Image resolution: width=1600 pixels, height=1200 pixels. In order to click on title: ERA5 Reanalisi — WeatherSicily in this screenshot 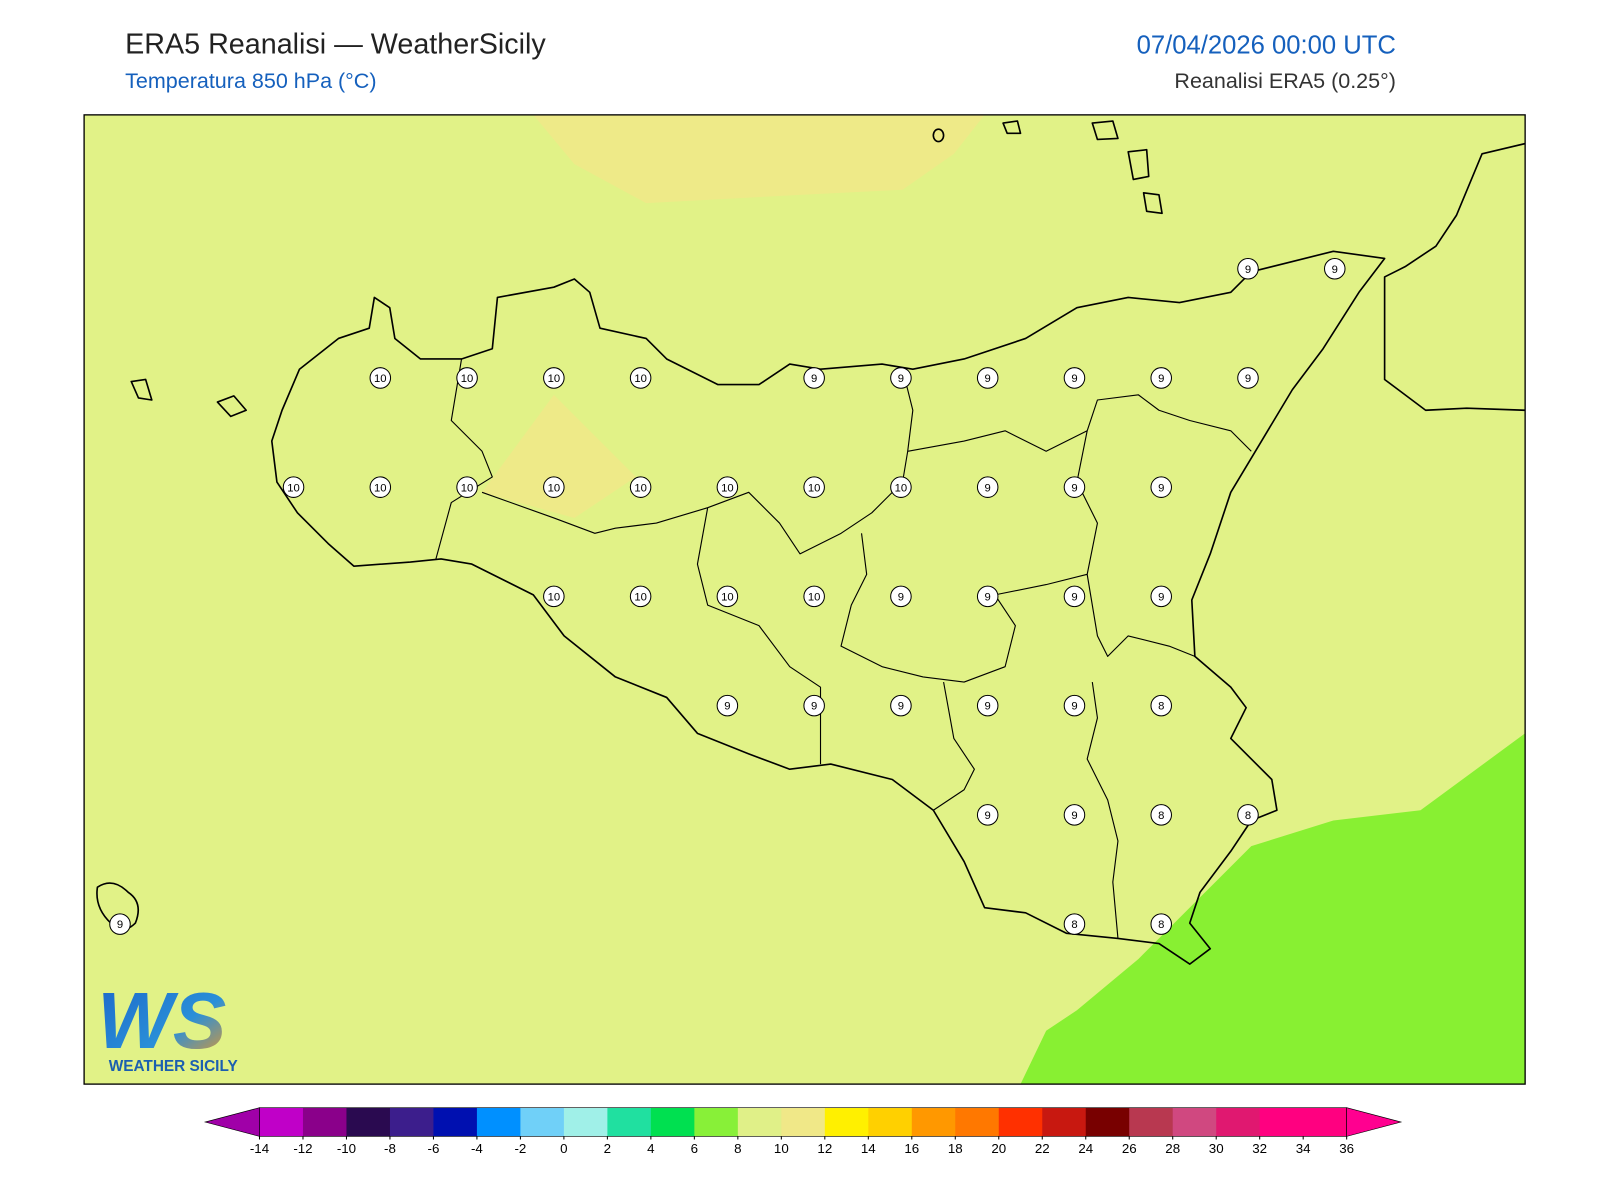, I will do `click(335, 44)`.